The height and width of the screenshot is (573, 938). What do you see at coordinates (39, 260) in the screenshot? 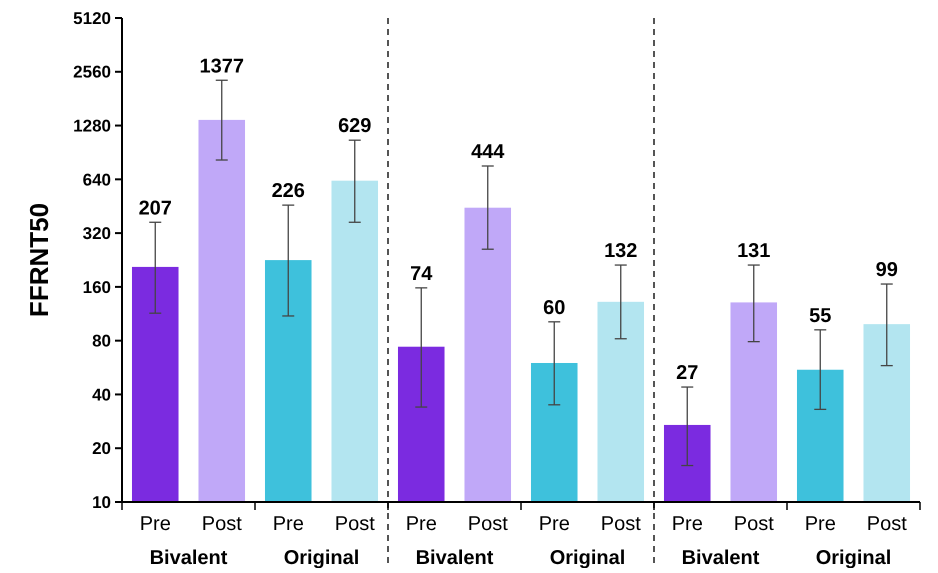
I see `y-axis-title: FFRNT50` at bounding box center [39, 260].